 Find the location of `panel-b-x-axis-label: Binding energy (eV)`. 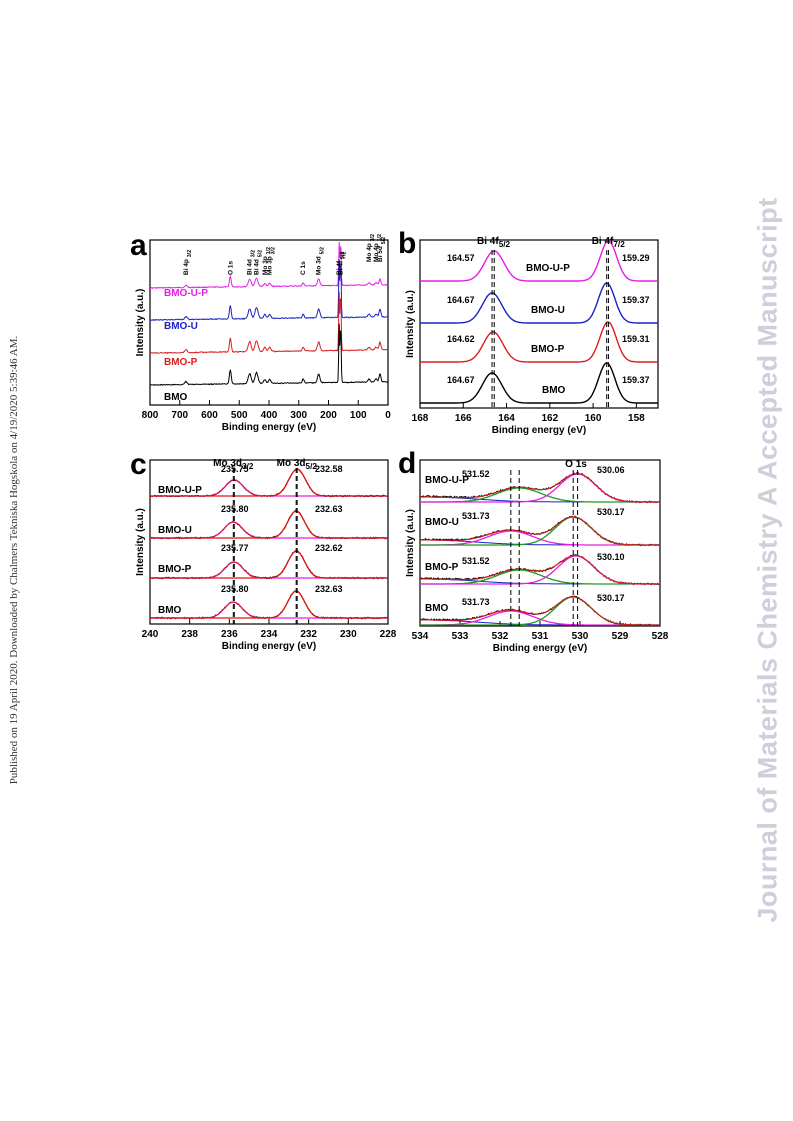

panel-b-x-axis-label: Binding energy (eV) is located at coordinates (539, 430).